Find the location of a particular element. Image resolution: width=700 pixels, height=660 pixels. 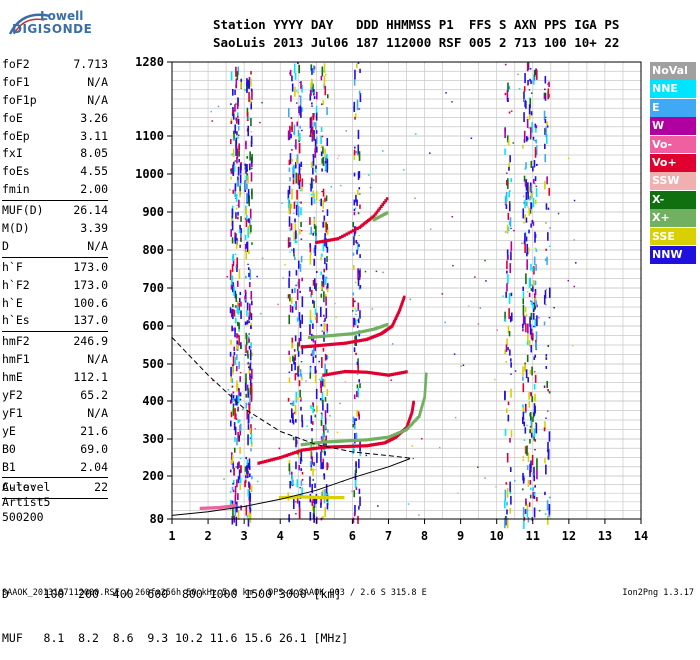

param-row-hes: h`Es 137.0 is located at coordinates (55, 321).